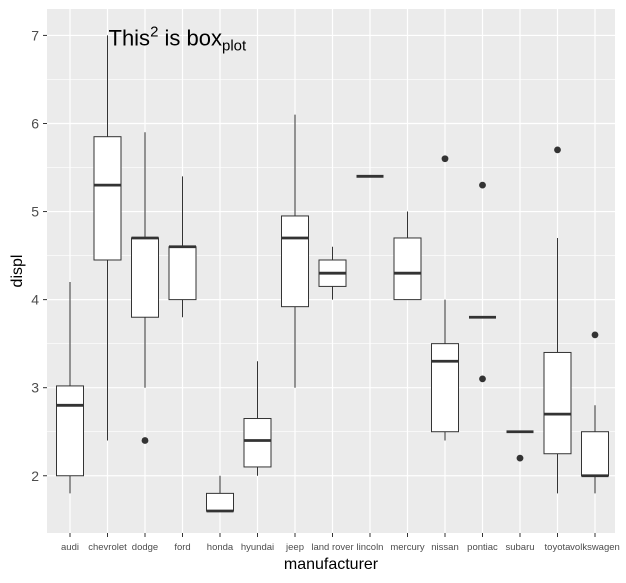 The width and height of the screenshot is (626, 583). I want to click on x-tick-label: jeep, so click(294, 547).